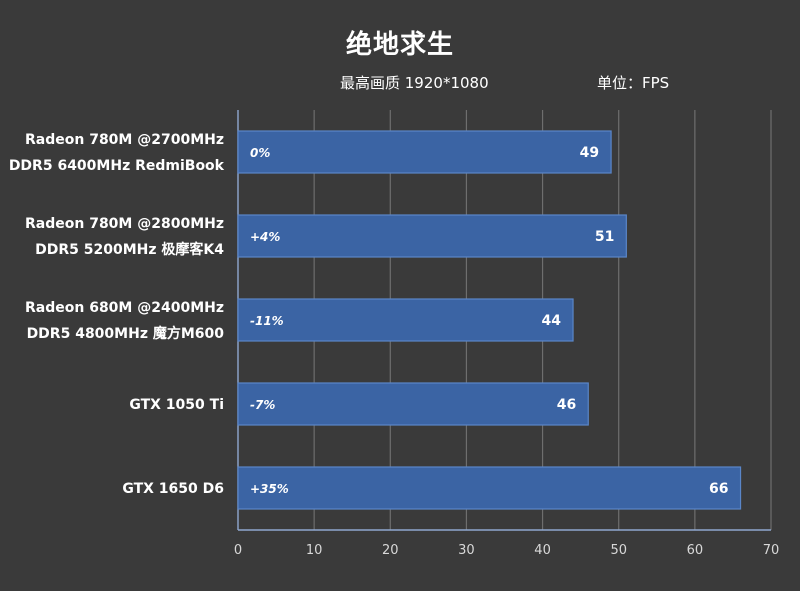  Describe the element at coordinates (176, 405) in the screenshot. I see `category-label: GTX 1050 Ti` at that location.